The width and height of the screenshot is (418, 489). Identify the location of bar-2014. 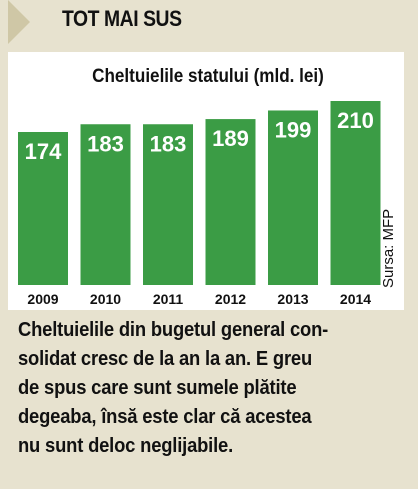
(355, 193).